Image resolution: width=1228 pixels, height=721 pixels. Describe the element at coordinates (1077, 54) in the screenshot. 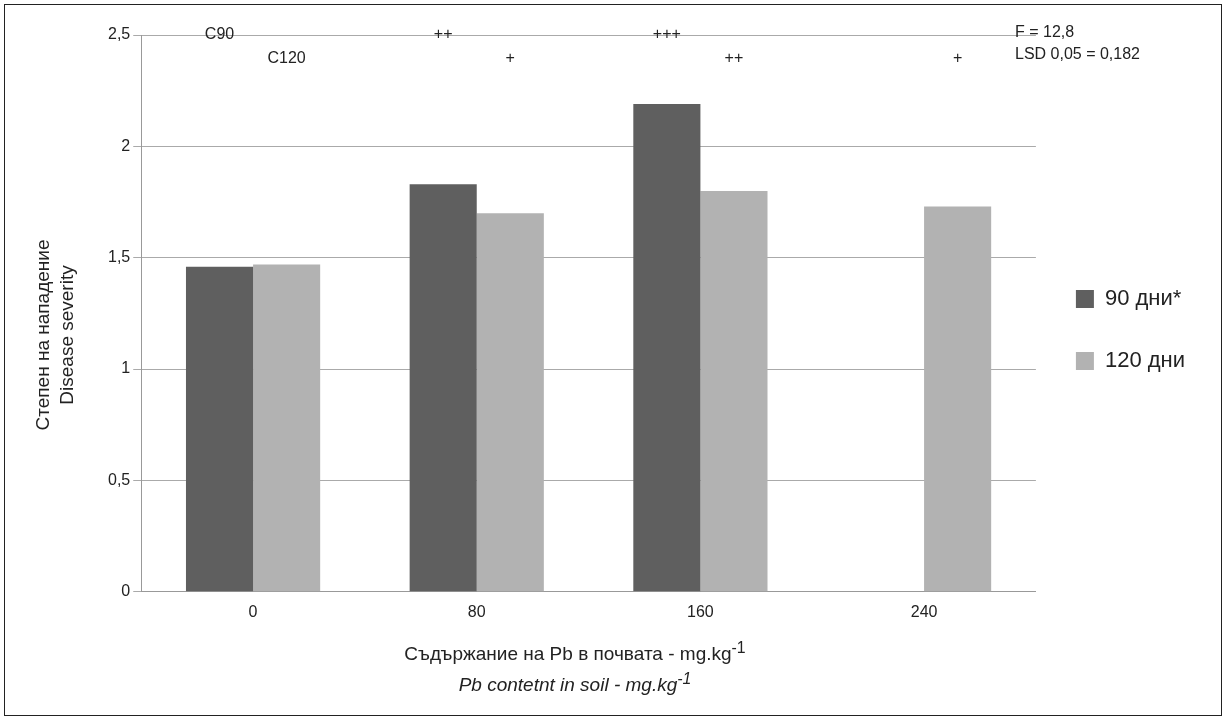

I see `annotation: LSD 0,05 = 0,182` at that location.